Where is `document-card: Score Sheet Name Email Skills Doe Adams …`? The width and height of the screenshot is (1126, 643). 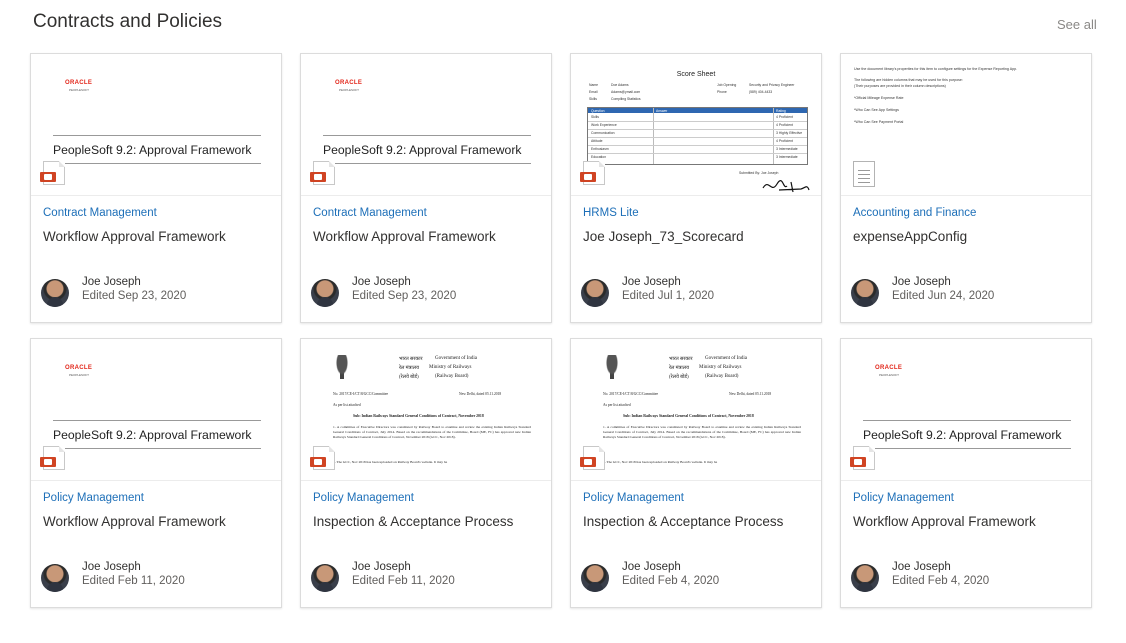 document-card: Score Sheet Name Email Skills Doe Adams … is located at coordinates (696, 188).